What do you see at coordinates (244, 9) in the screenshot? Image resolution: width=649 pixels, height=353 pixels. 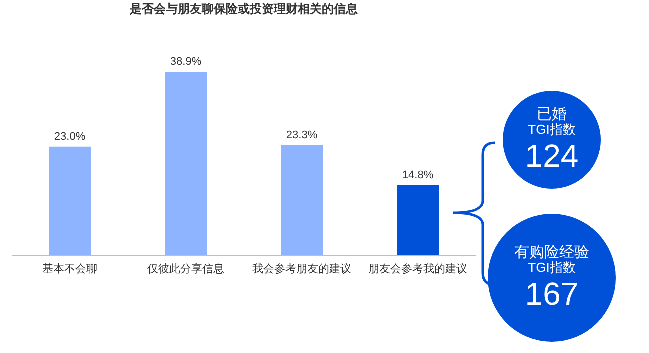 I see `chart-title: 是否会与朋友聊保险或投资理财相关的信息` at bounding box center [244, 9].